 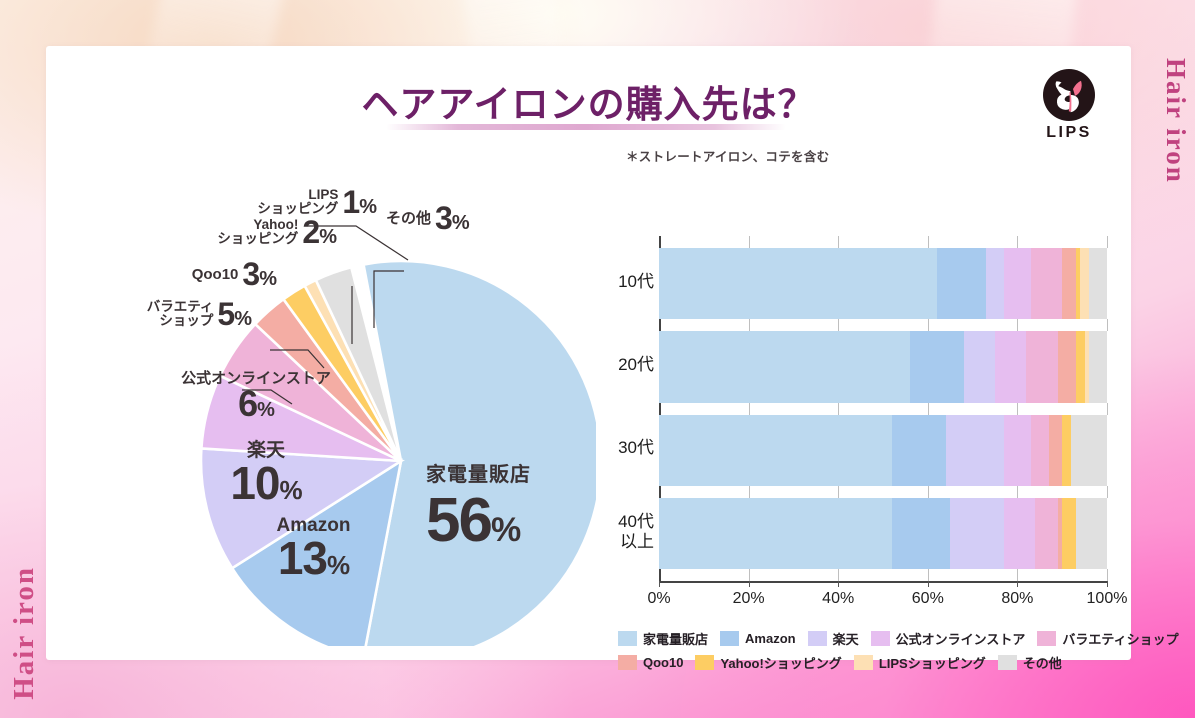 What do you see at coordinates (636, 532) in the screenshot?
I see `bar-category-label: 40代 以上` at bounding box center [636, 532].